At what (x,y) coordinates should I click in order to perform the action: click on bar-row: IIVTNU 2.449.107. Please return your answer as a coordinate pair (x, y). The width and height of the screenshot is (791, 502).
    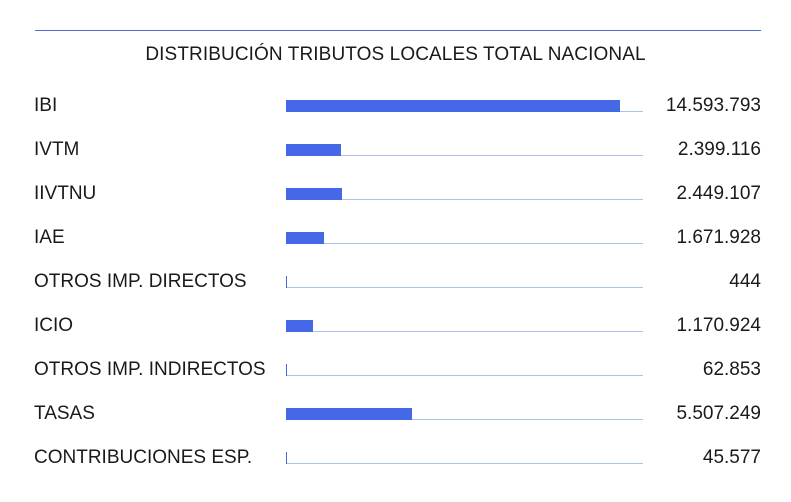
    Looking at the image, I should click on (395, 205).